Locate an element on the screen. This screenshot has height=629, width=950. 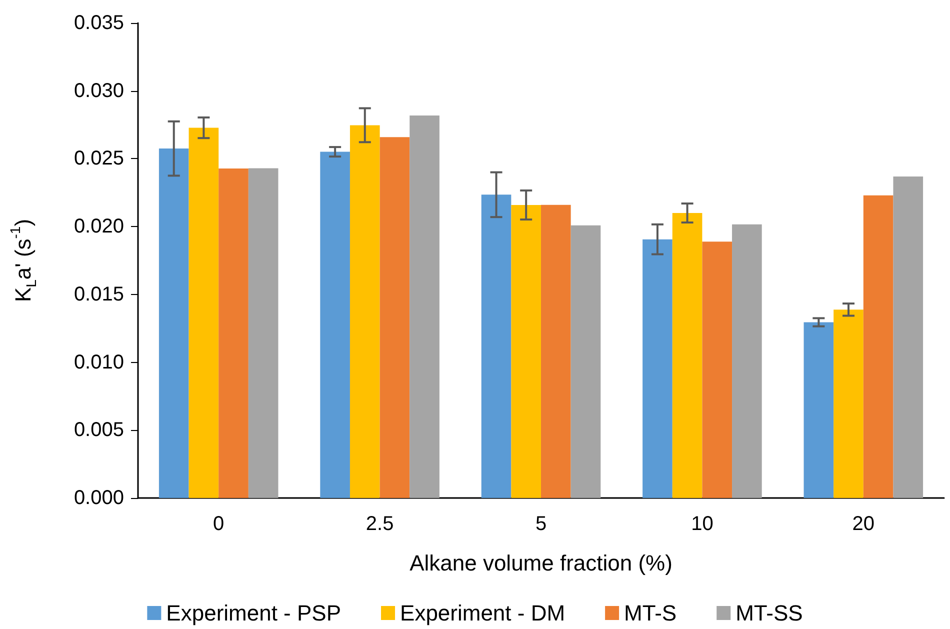
legend-label: Experiment - DM is located at coordinates (483, 613).